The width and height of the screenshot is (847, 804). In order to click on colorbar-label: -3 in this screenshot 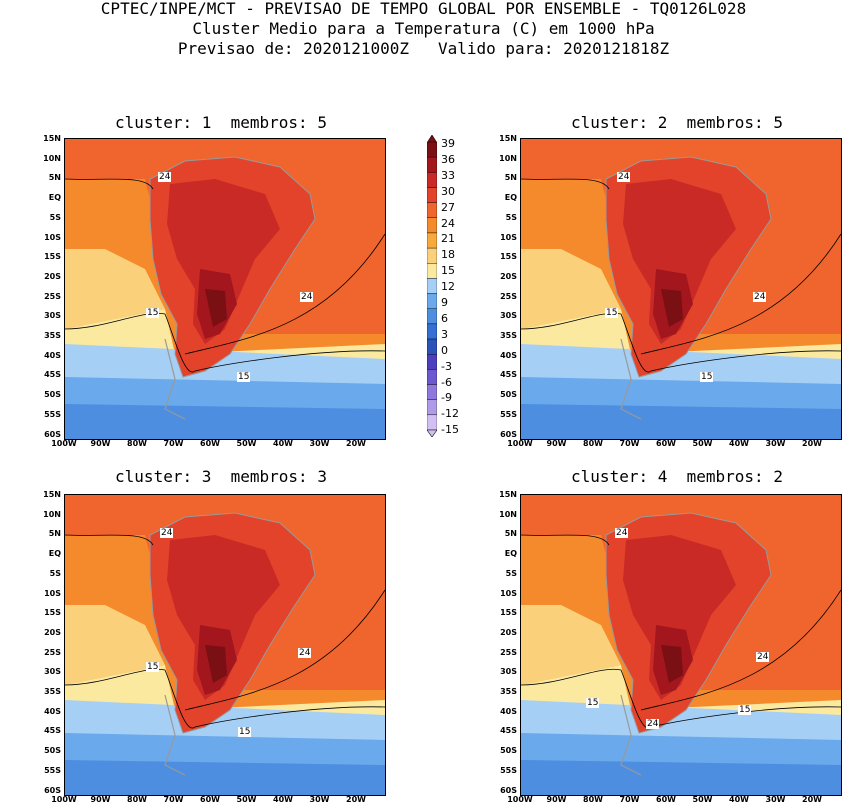, I will do `click(446, 366)`.